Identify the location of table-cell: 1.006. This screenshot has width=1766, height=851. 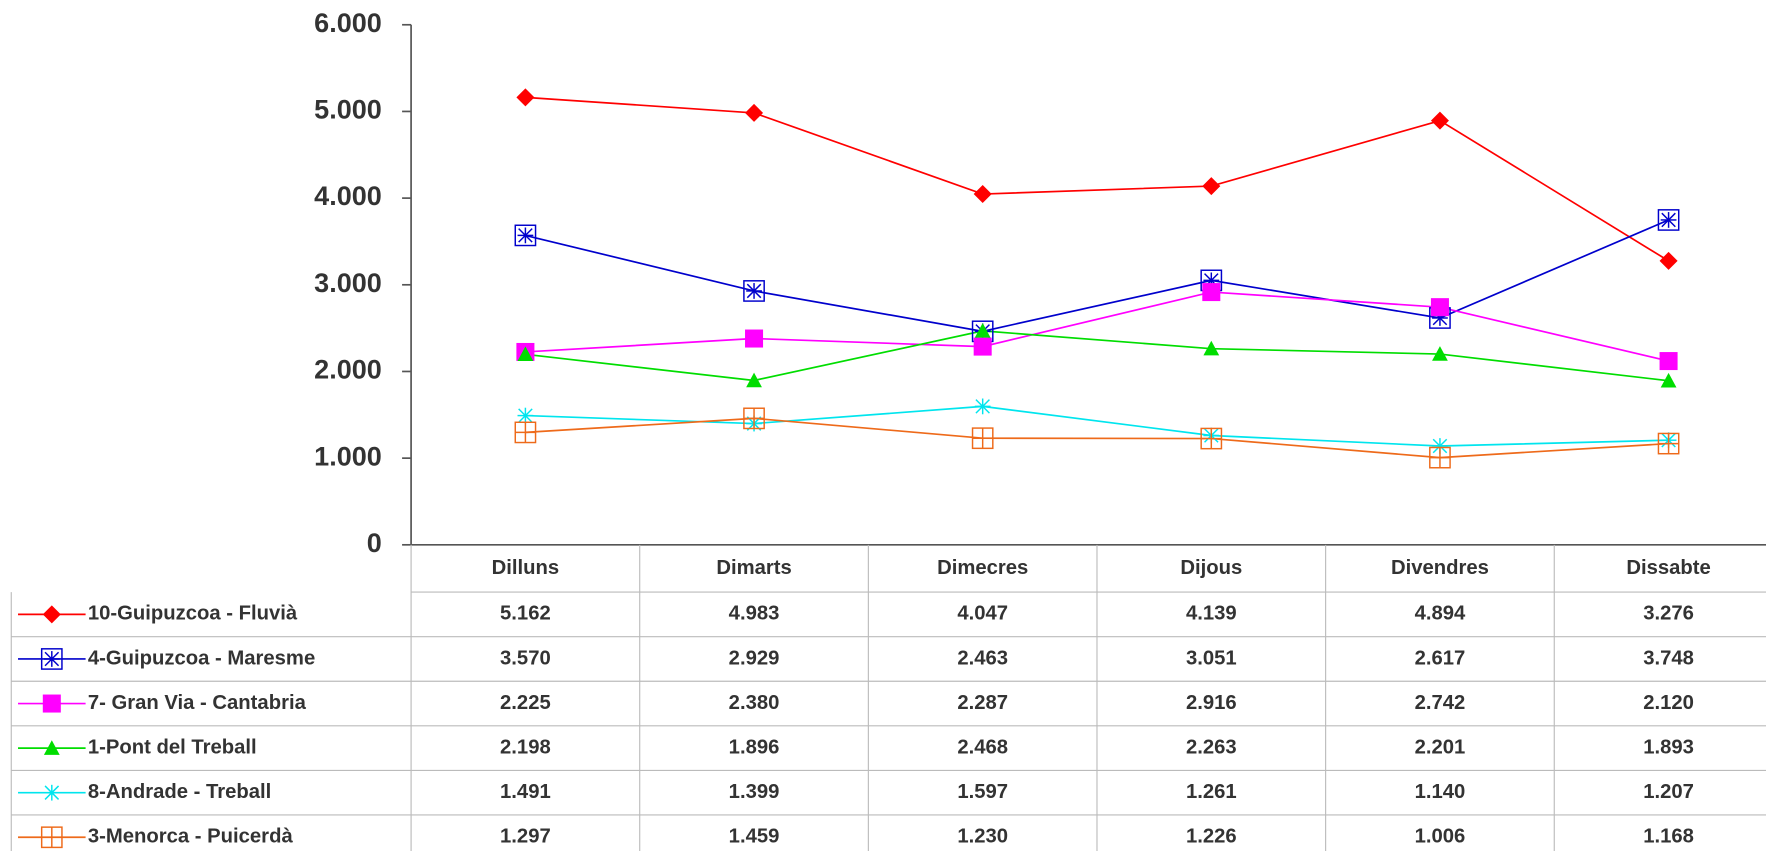
(1440, 837).